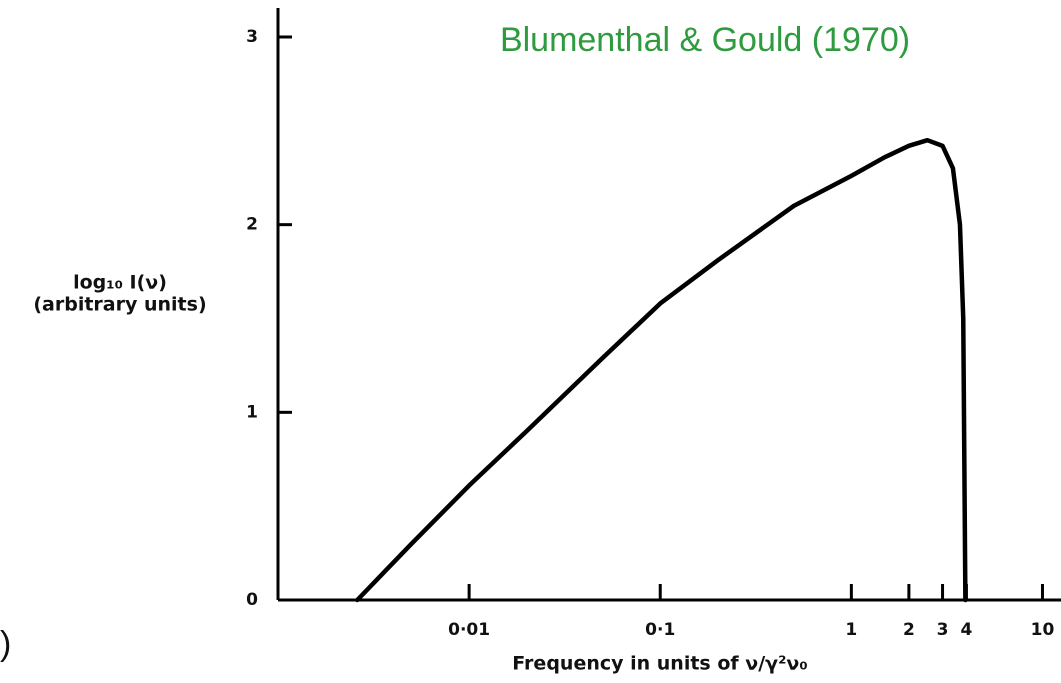 This screenshot has height=683, width=1061. What do you see at coordinates (252, 412) in the screenshot?
I see `y-tick-label: 1` at bounding box center [252, 412].